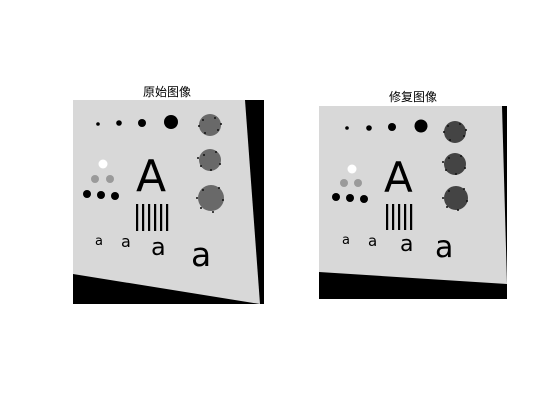  I want to click on left-panel-title: 原始图像, so click(166, 92).